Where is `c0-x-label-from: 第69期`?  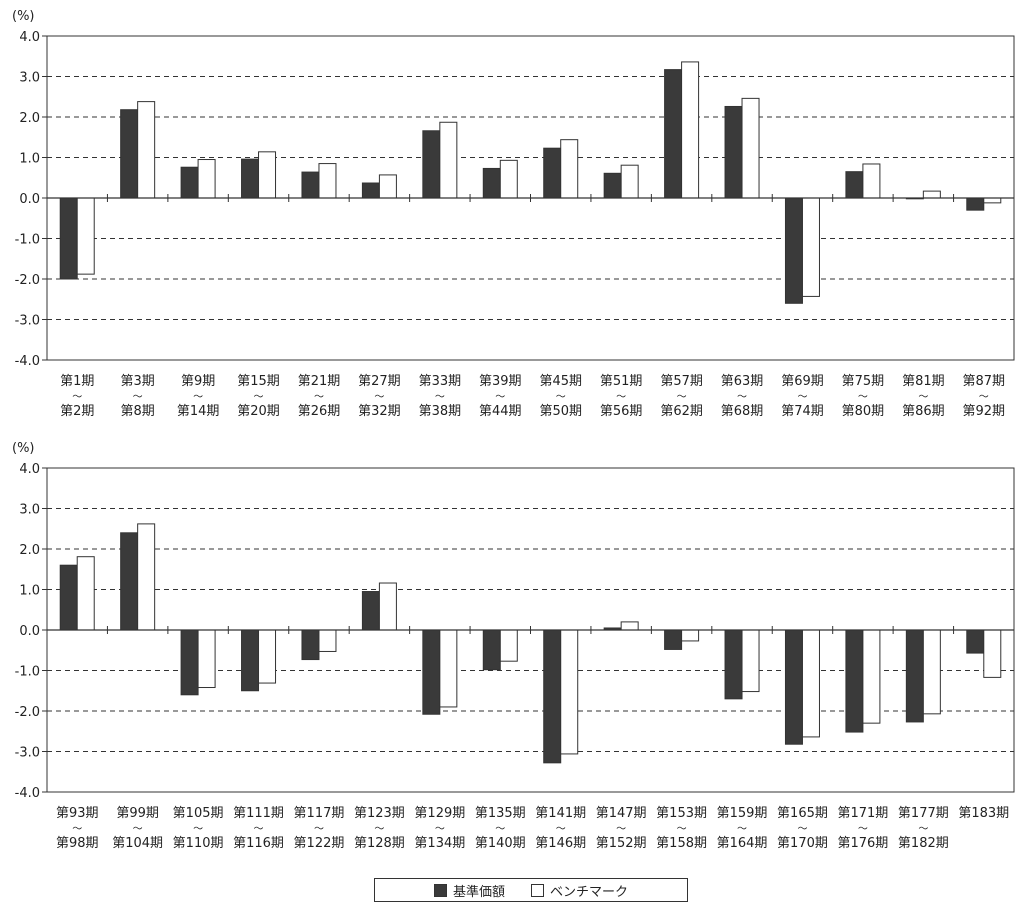
c0-x-label-from: 第69期 is located at coordinates (802, 381).